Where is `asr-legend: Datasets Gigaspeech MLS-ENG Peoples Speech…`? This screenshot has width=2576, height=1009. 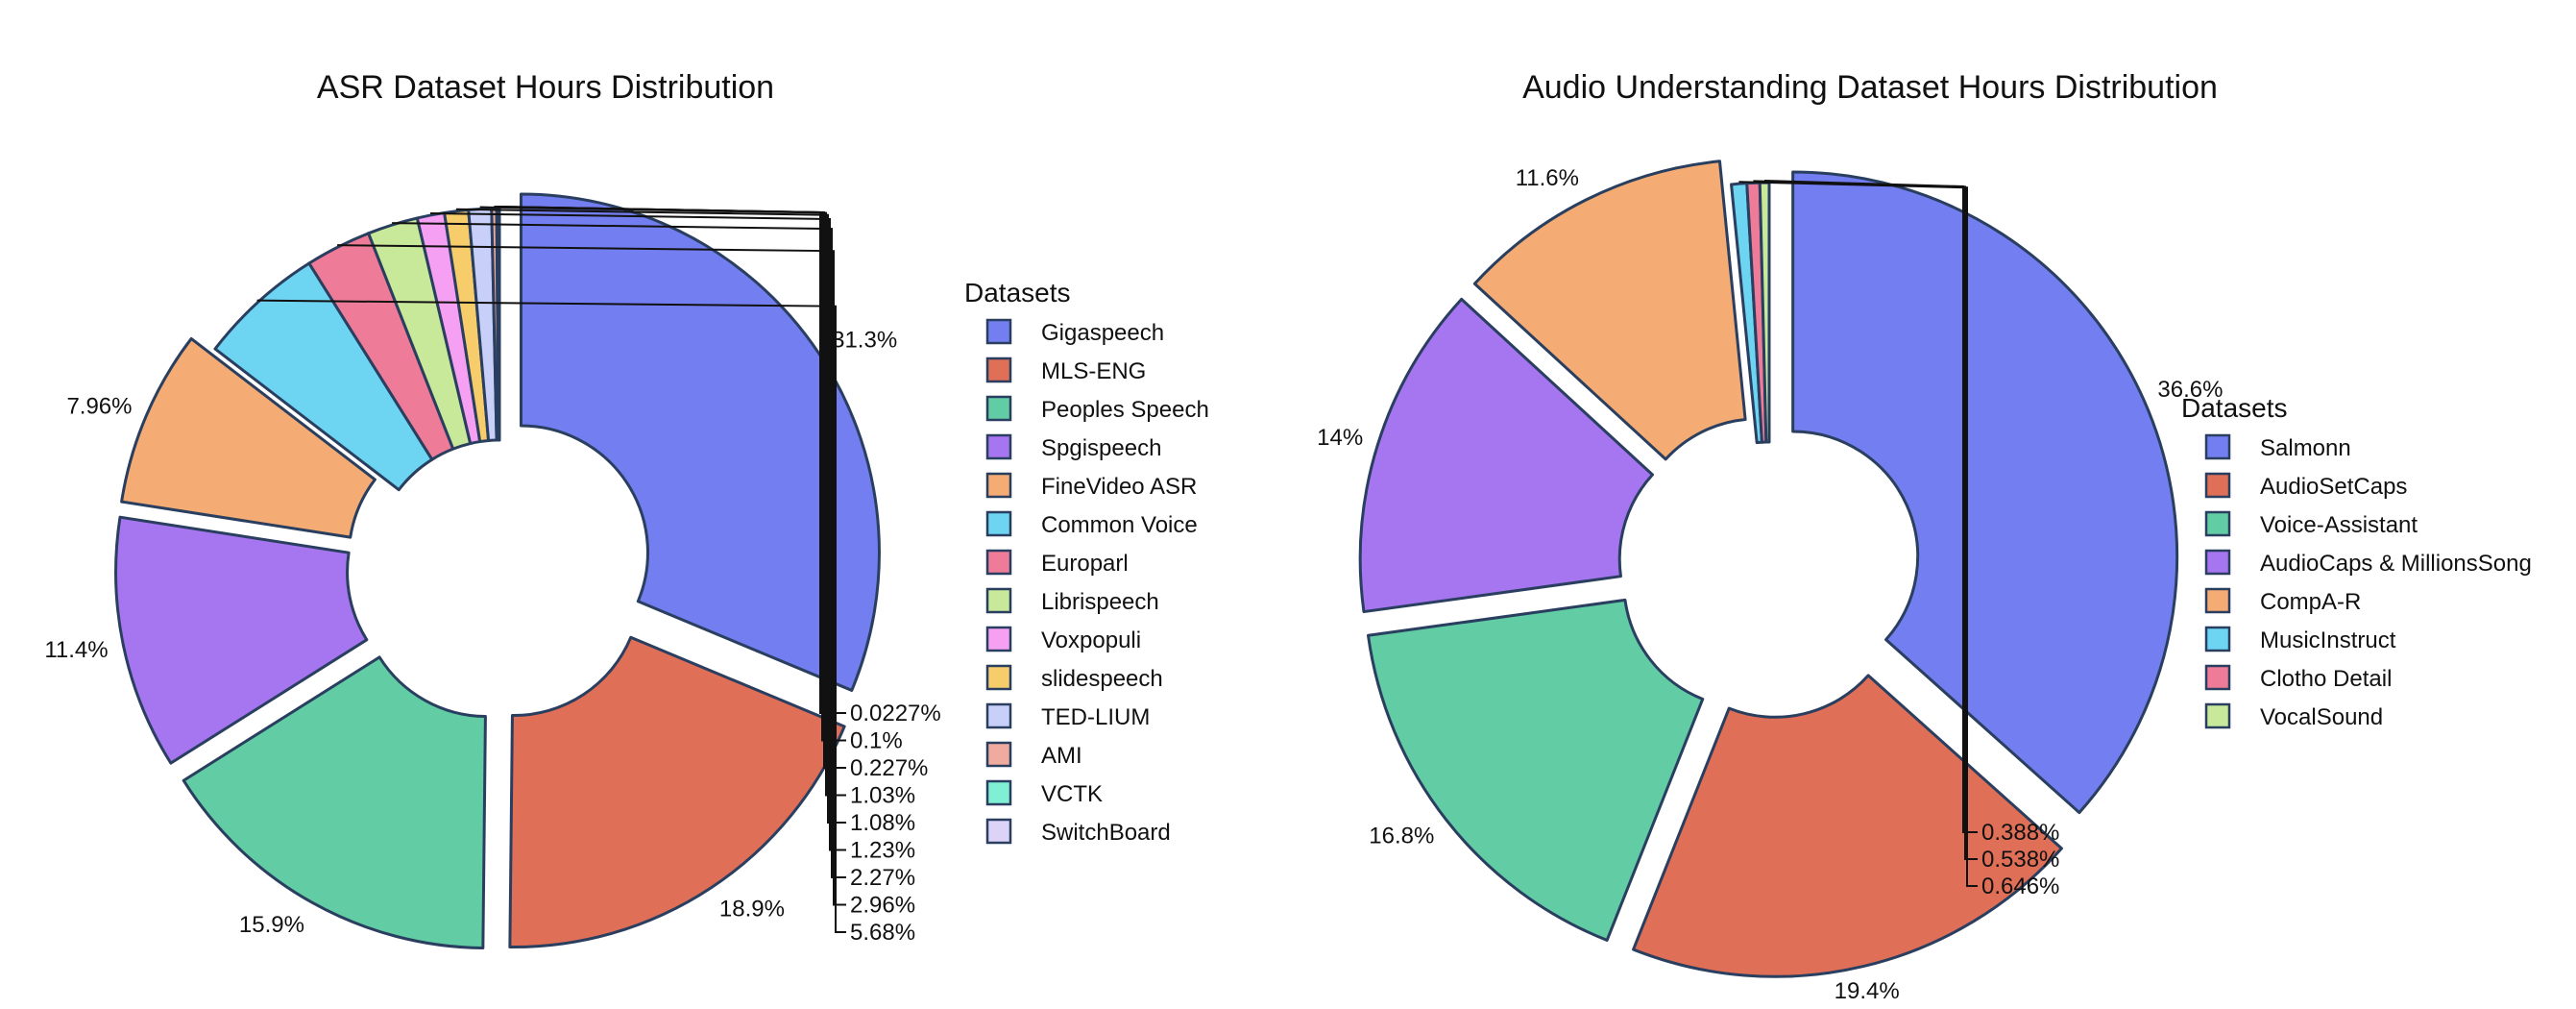 asr-legend: Datasets Gigaspeech MLS-ENG Peoples Speech… is located at coordinates (1086, 562).